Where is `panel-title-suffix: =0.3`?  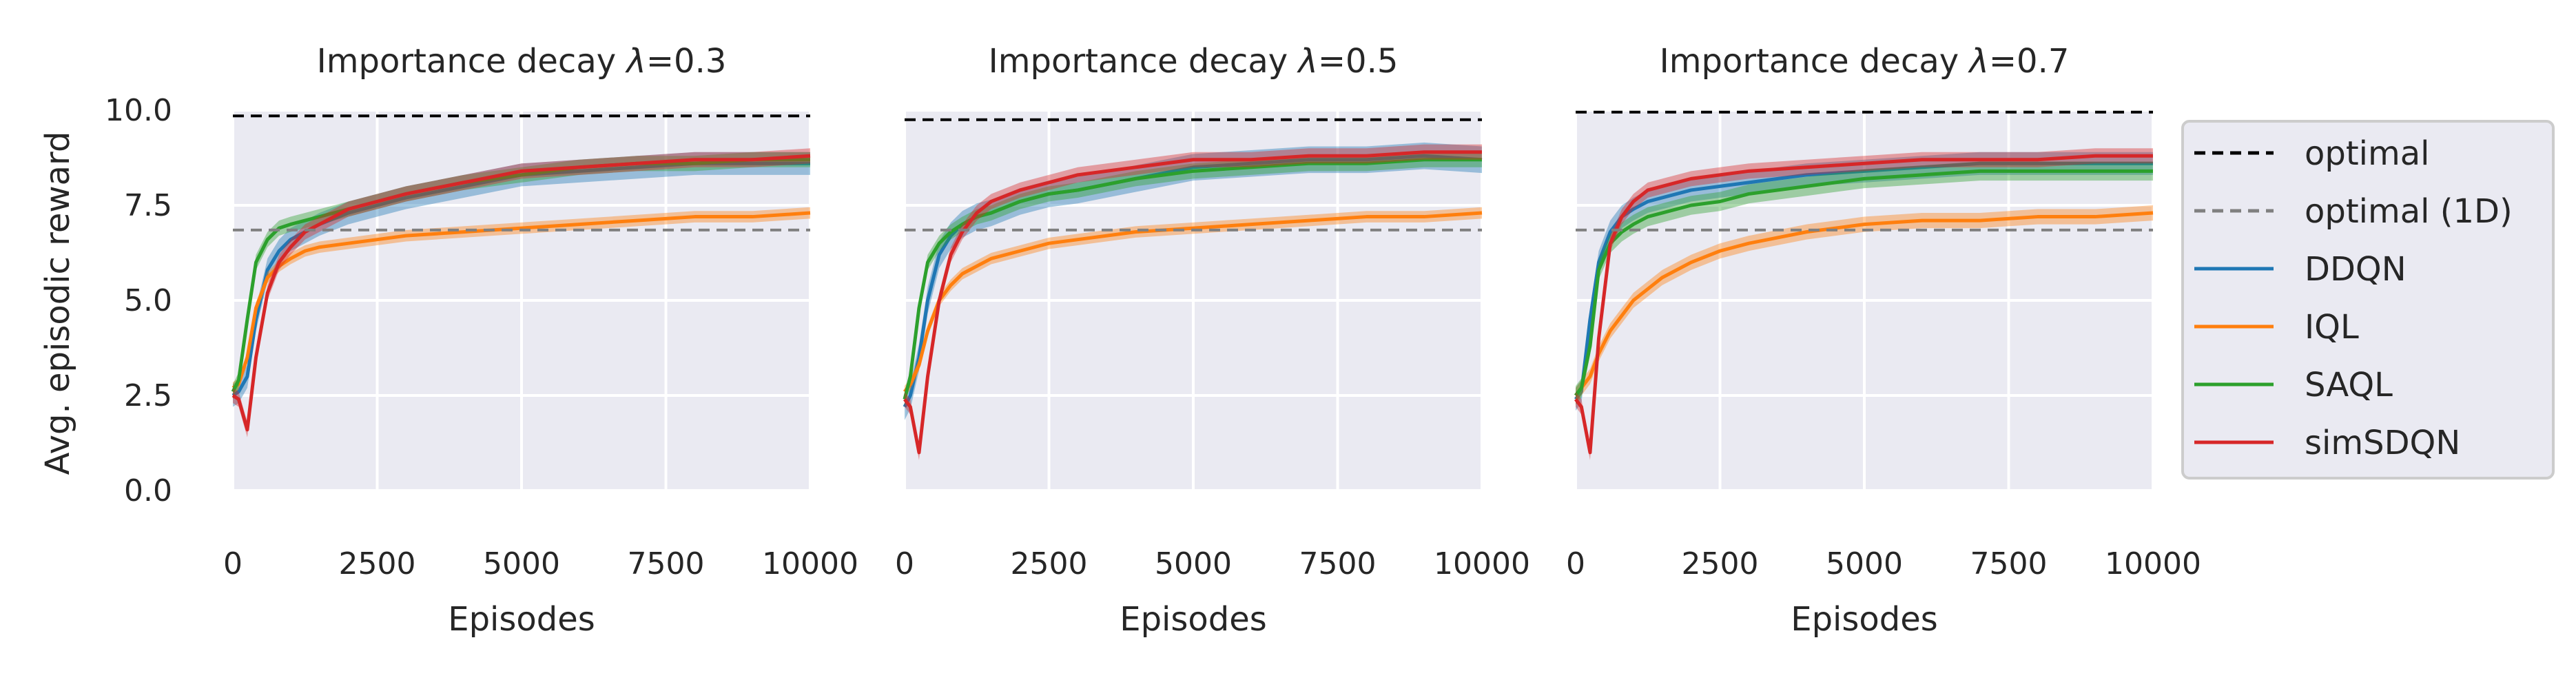 panel-title-suffix: =0.3 is located at coordinates (686, 61).